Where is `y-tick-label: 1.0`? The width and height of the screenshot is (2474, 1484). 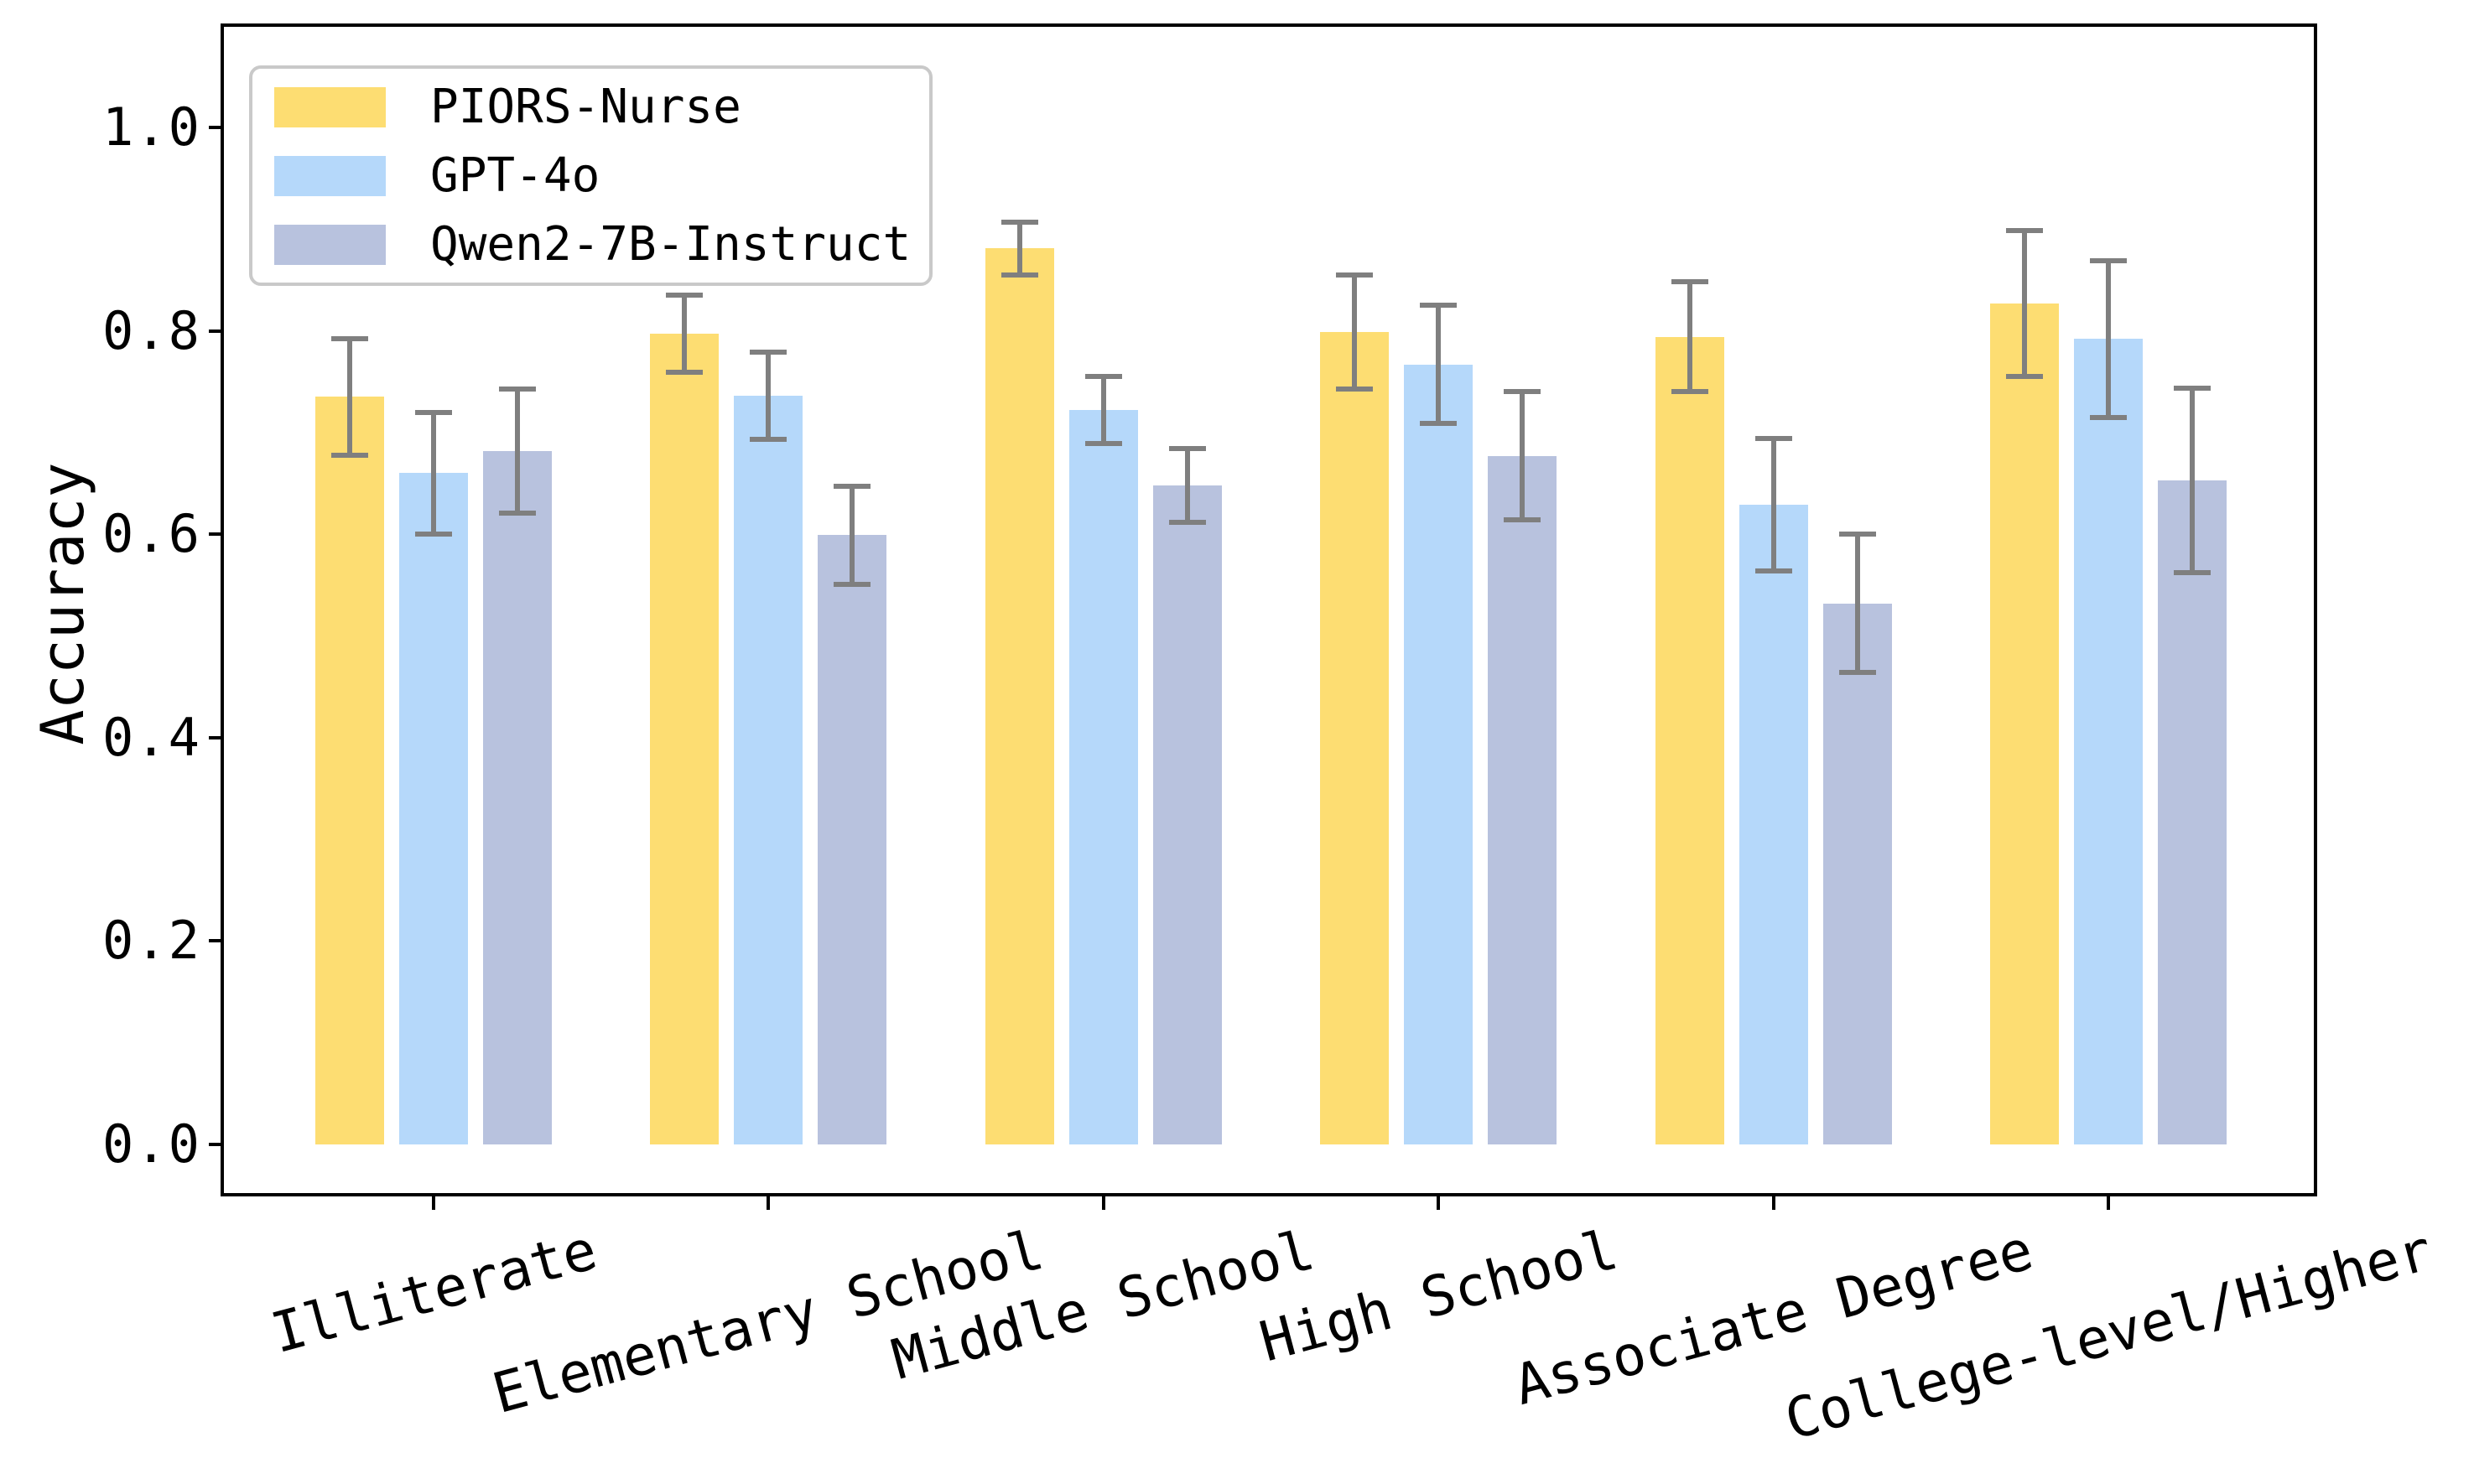 y-tick-label: 1.0 is located at coordinates (151, 127).